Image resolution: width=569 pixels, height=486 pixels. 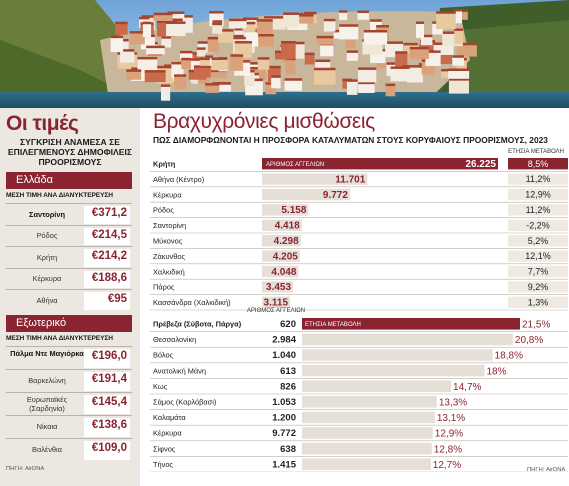 I want to click on change-value: 8,5%, so click(x=538, y=164).